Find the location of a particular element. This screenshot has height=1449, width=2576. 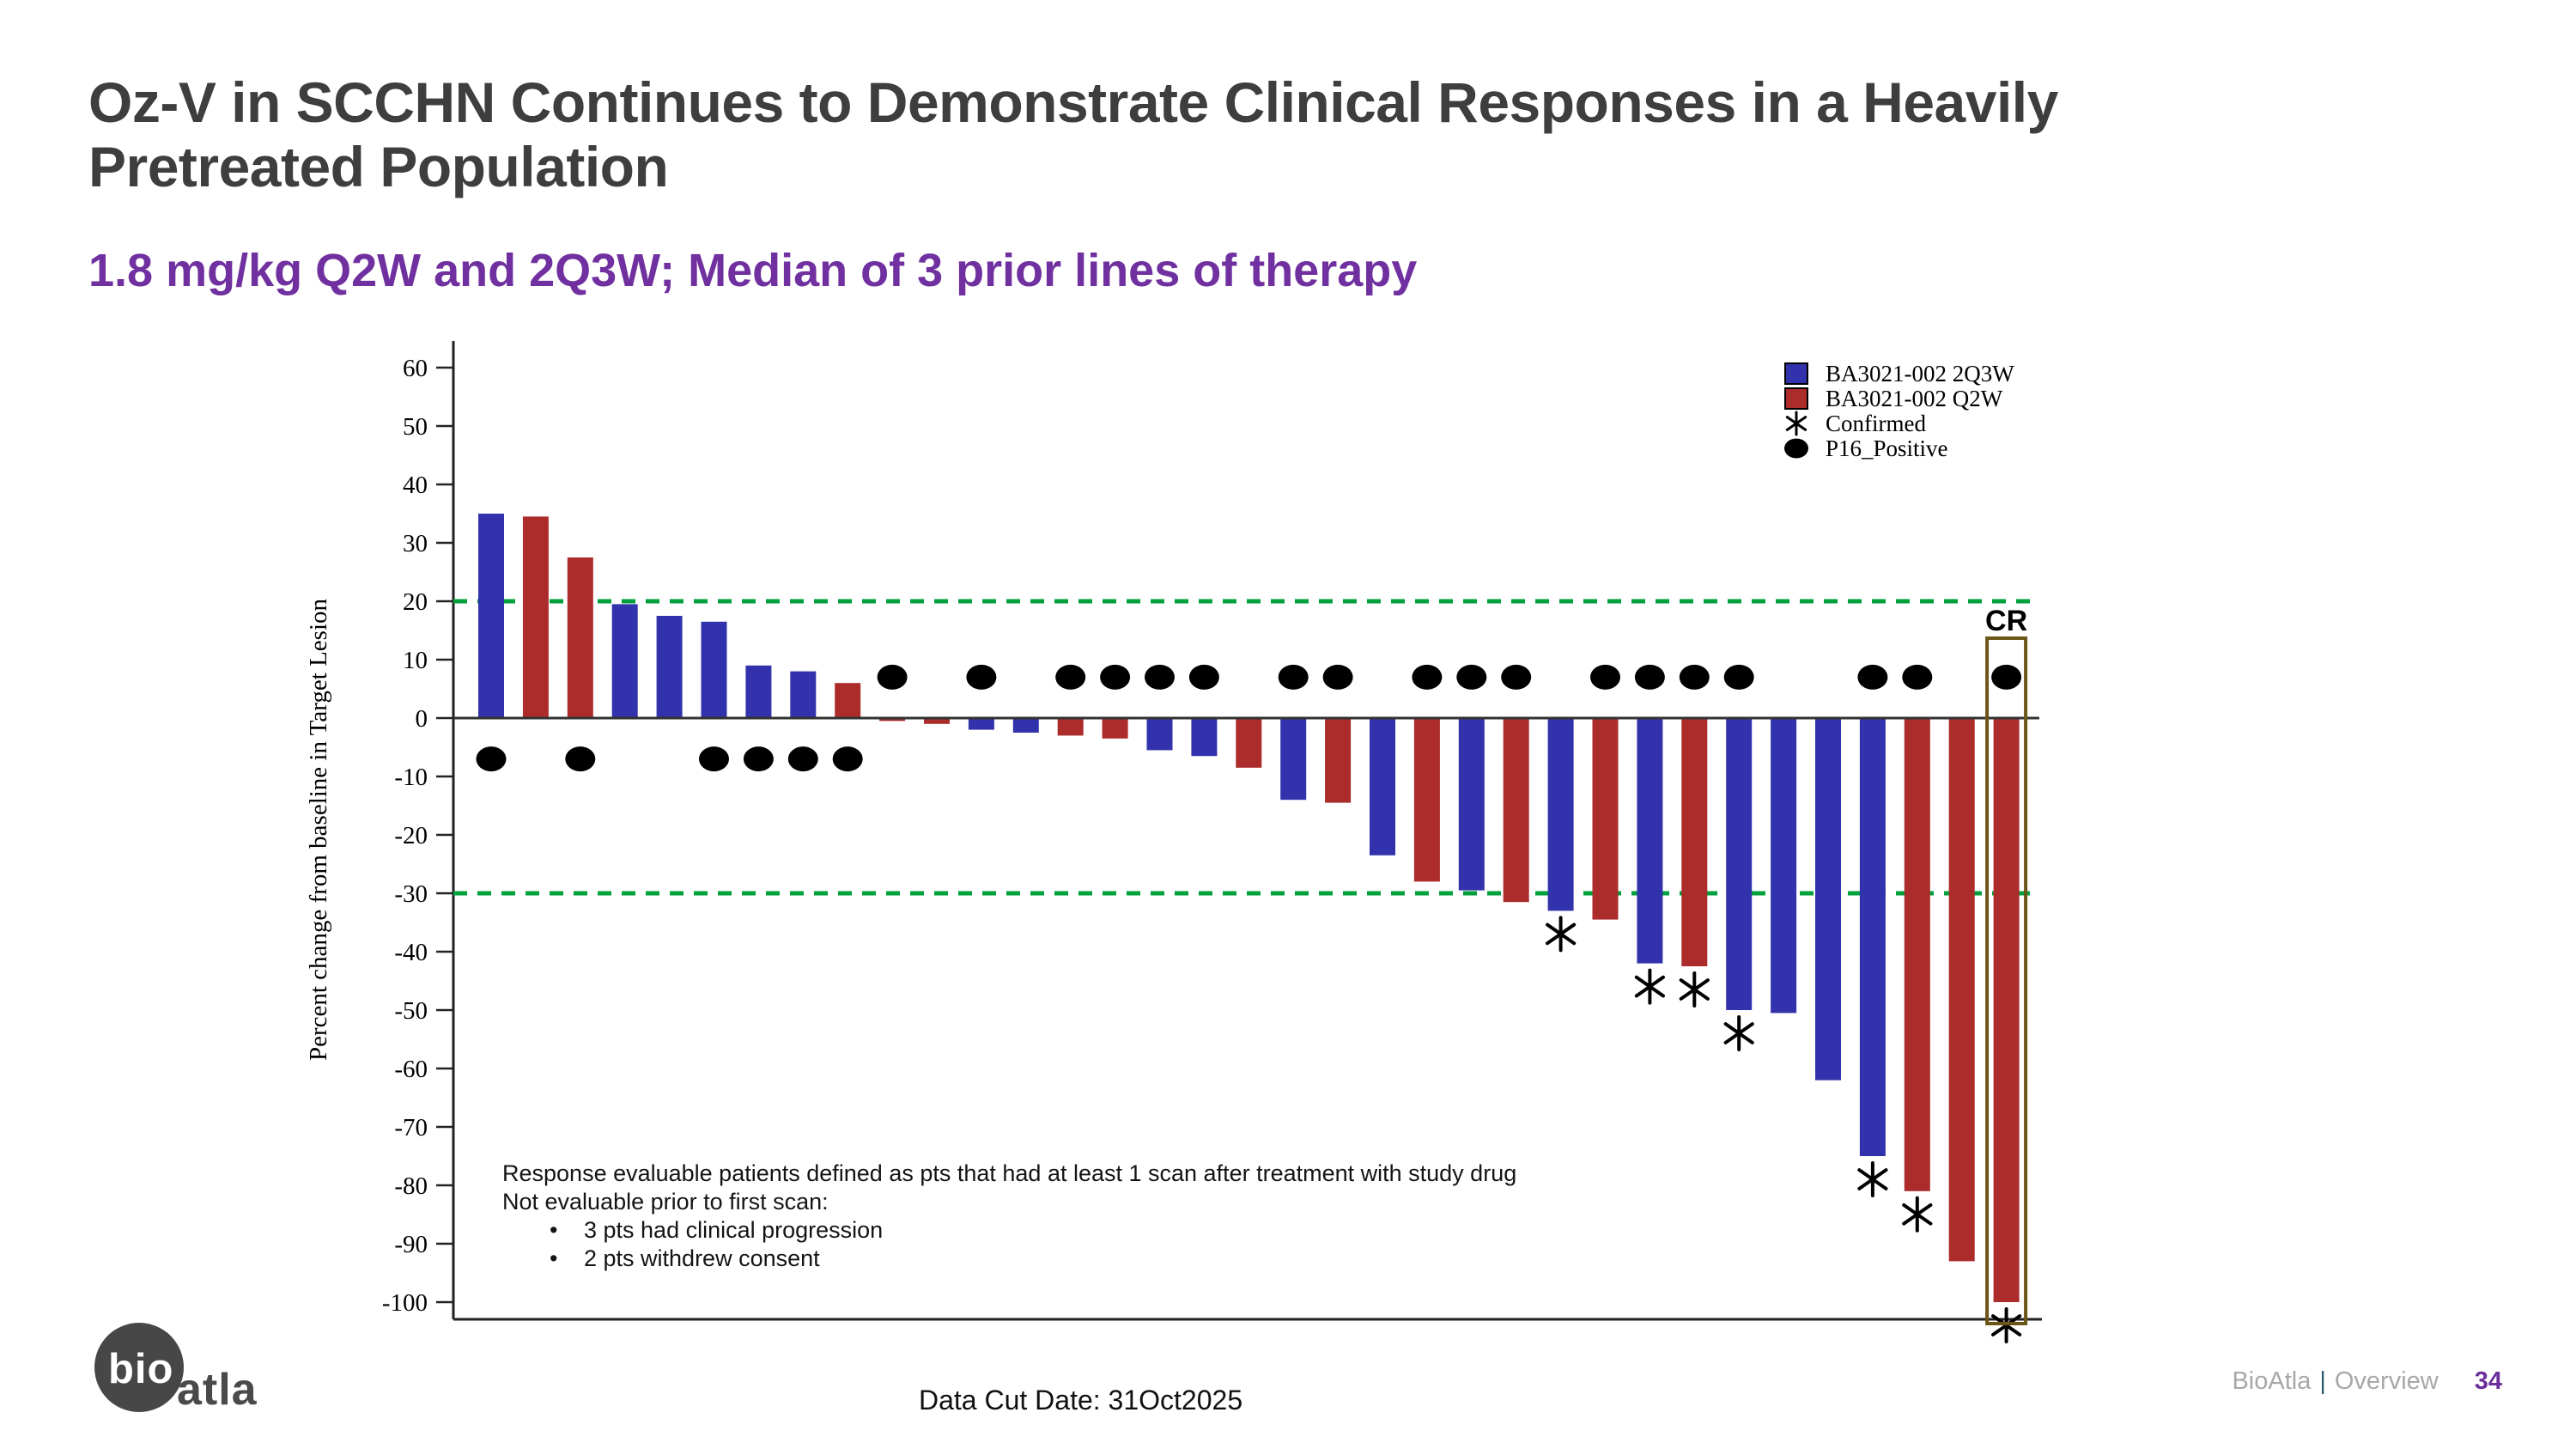

legend-label: P16_Positive is located at coordinates (1887, 448).